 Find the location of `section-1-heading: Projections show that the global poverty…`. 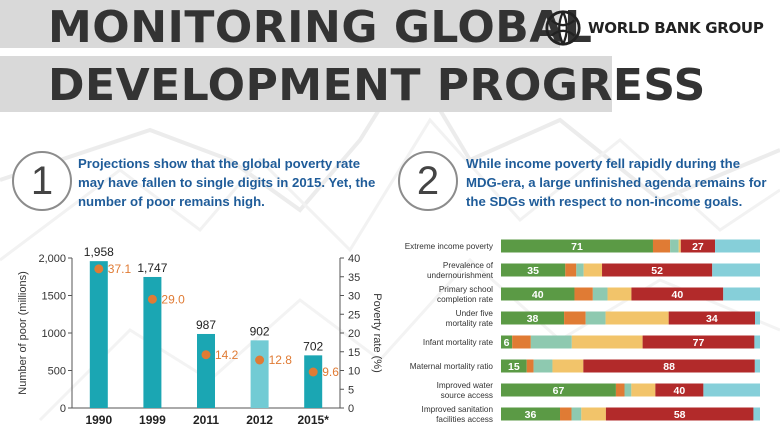

section-1-heading: Projections show that the global poverty… is located at coordinates (226, 182).